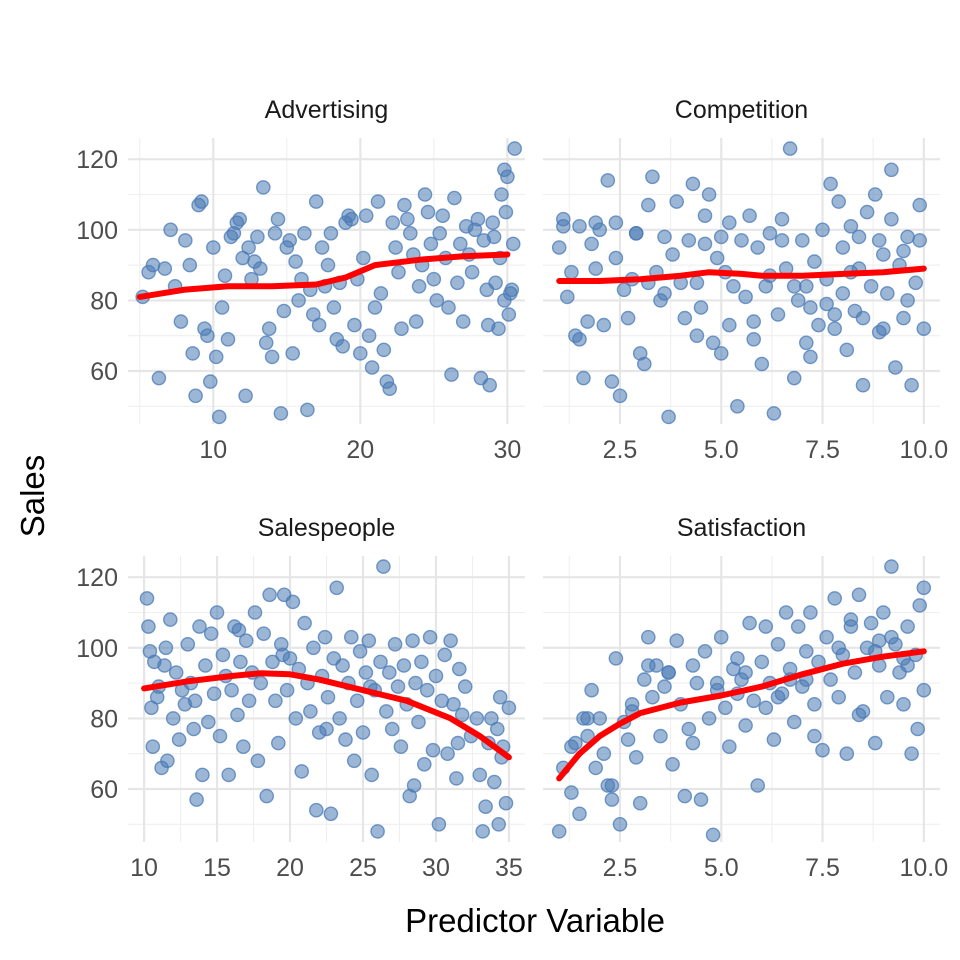 This screenshot has height=960, width=960. Describe the element at coordinates (436, 868) in the screenshot. I see `x-tick-label: 30` at that location.